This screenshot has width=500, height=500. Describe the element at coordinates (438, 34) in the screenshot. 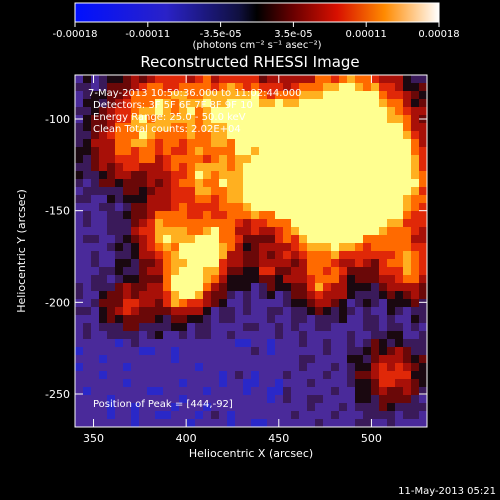

I see `colorbar-tick-label: 0.00018` at that location.